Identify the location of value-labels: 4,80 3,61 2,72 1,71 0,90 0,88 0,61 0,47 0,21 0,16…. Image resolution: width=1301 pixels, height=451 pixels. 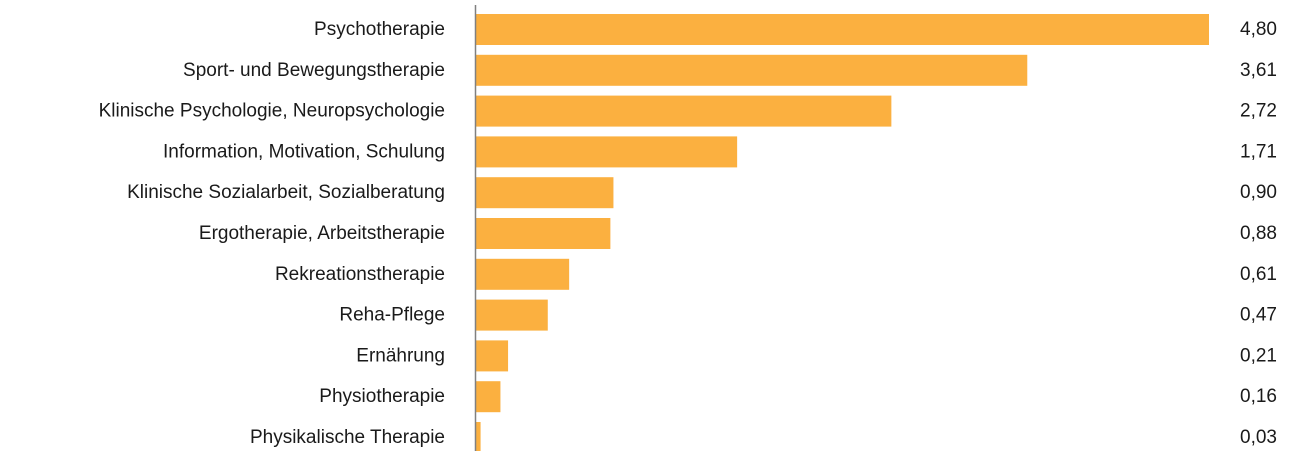
(1258, 233).